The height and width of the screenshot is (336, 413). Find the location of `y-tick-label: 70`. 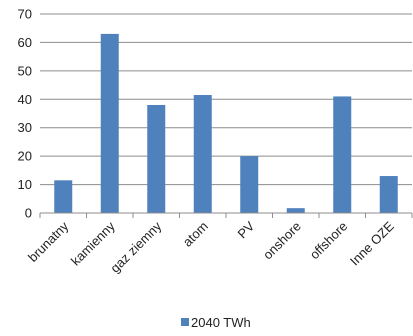

y-tick-label: 70 is located at coordinates (25, 14).